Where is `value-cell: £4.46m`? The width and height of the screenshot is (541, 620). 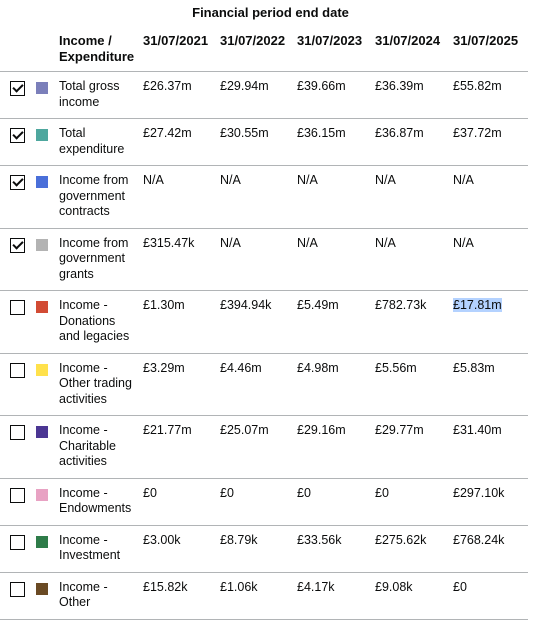 value-cell: £4.46m is located at coordinates (252, 384).